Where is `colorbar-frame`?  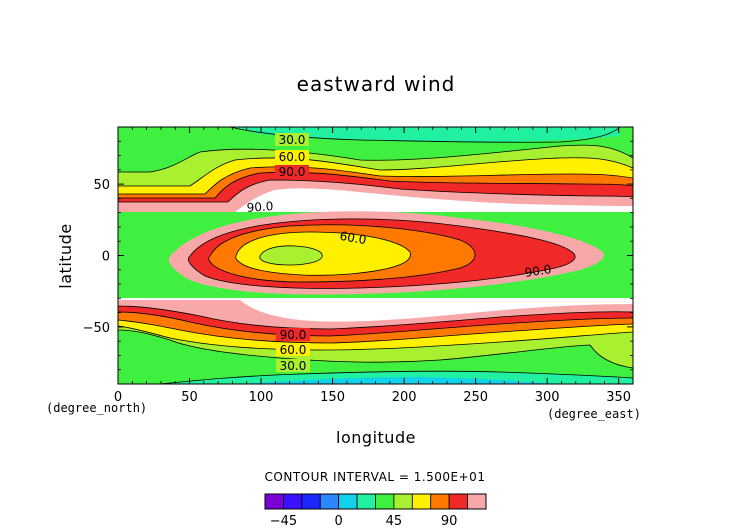 colorbar-frame is located at coordinates (375, 501).